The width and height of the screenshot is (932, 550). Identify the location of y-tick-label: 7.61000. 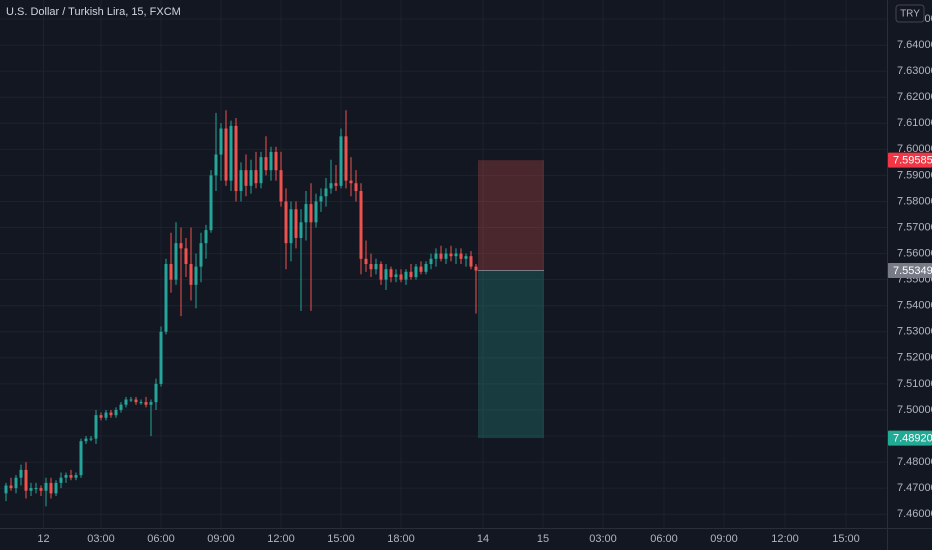
(914, 123).